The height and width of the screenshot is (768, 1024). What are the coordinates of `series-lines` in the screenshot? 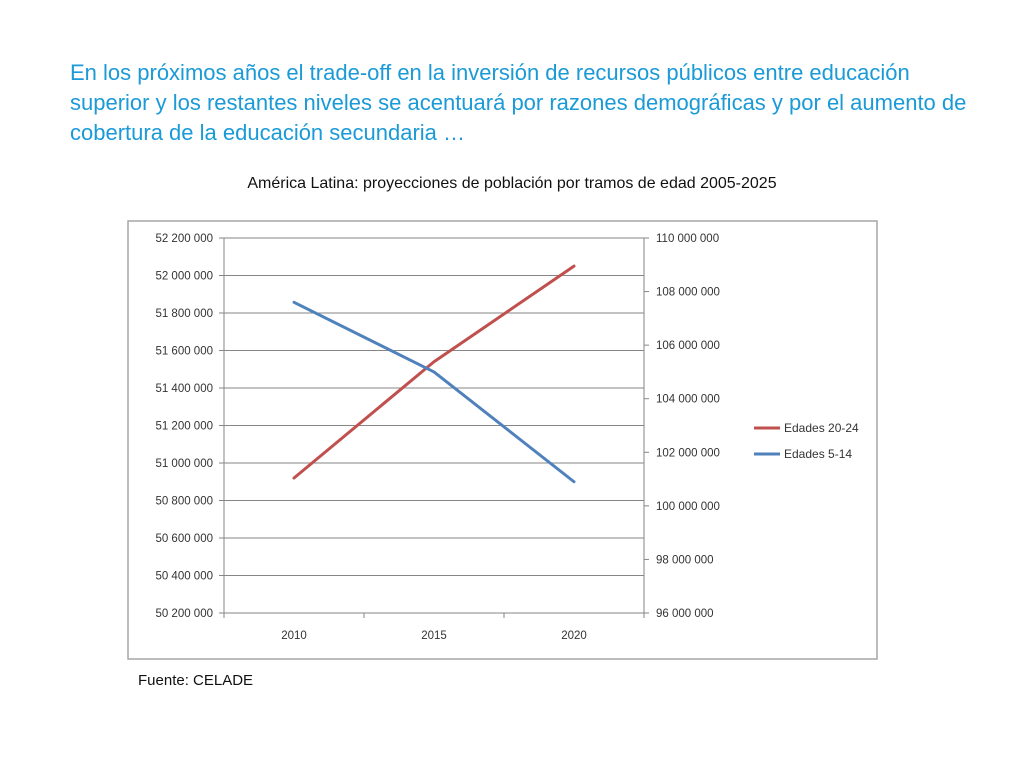 It's located at (434, 374).